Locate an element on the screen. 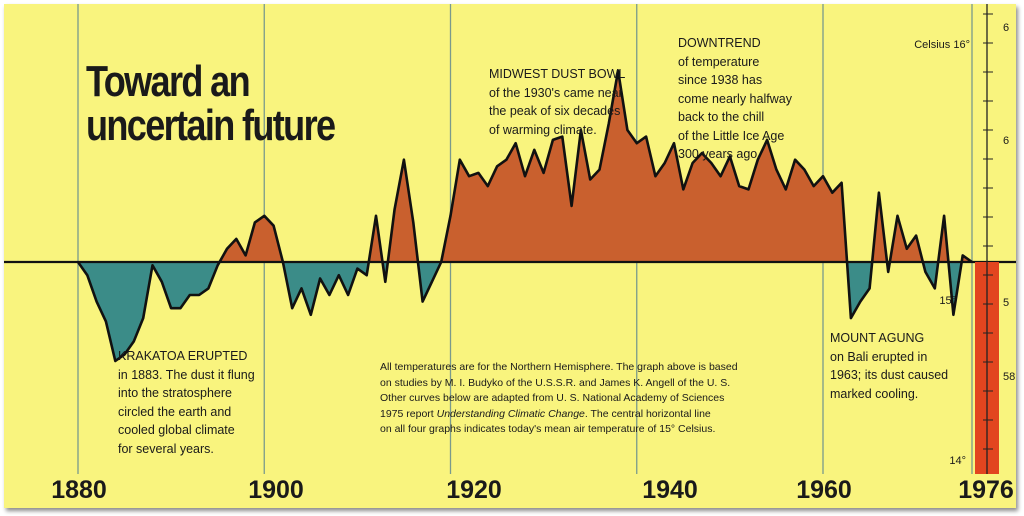 Image resolution: width=1024 pixels, height=516 pixels. annotation-line: come nearly halfway is located at coordinates (735, 98).